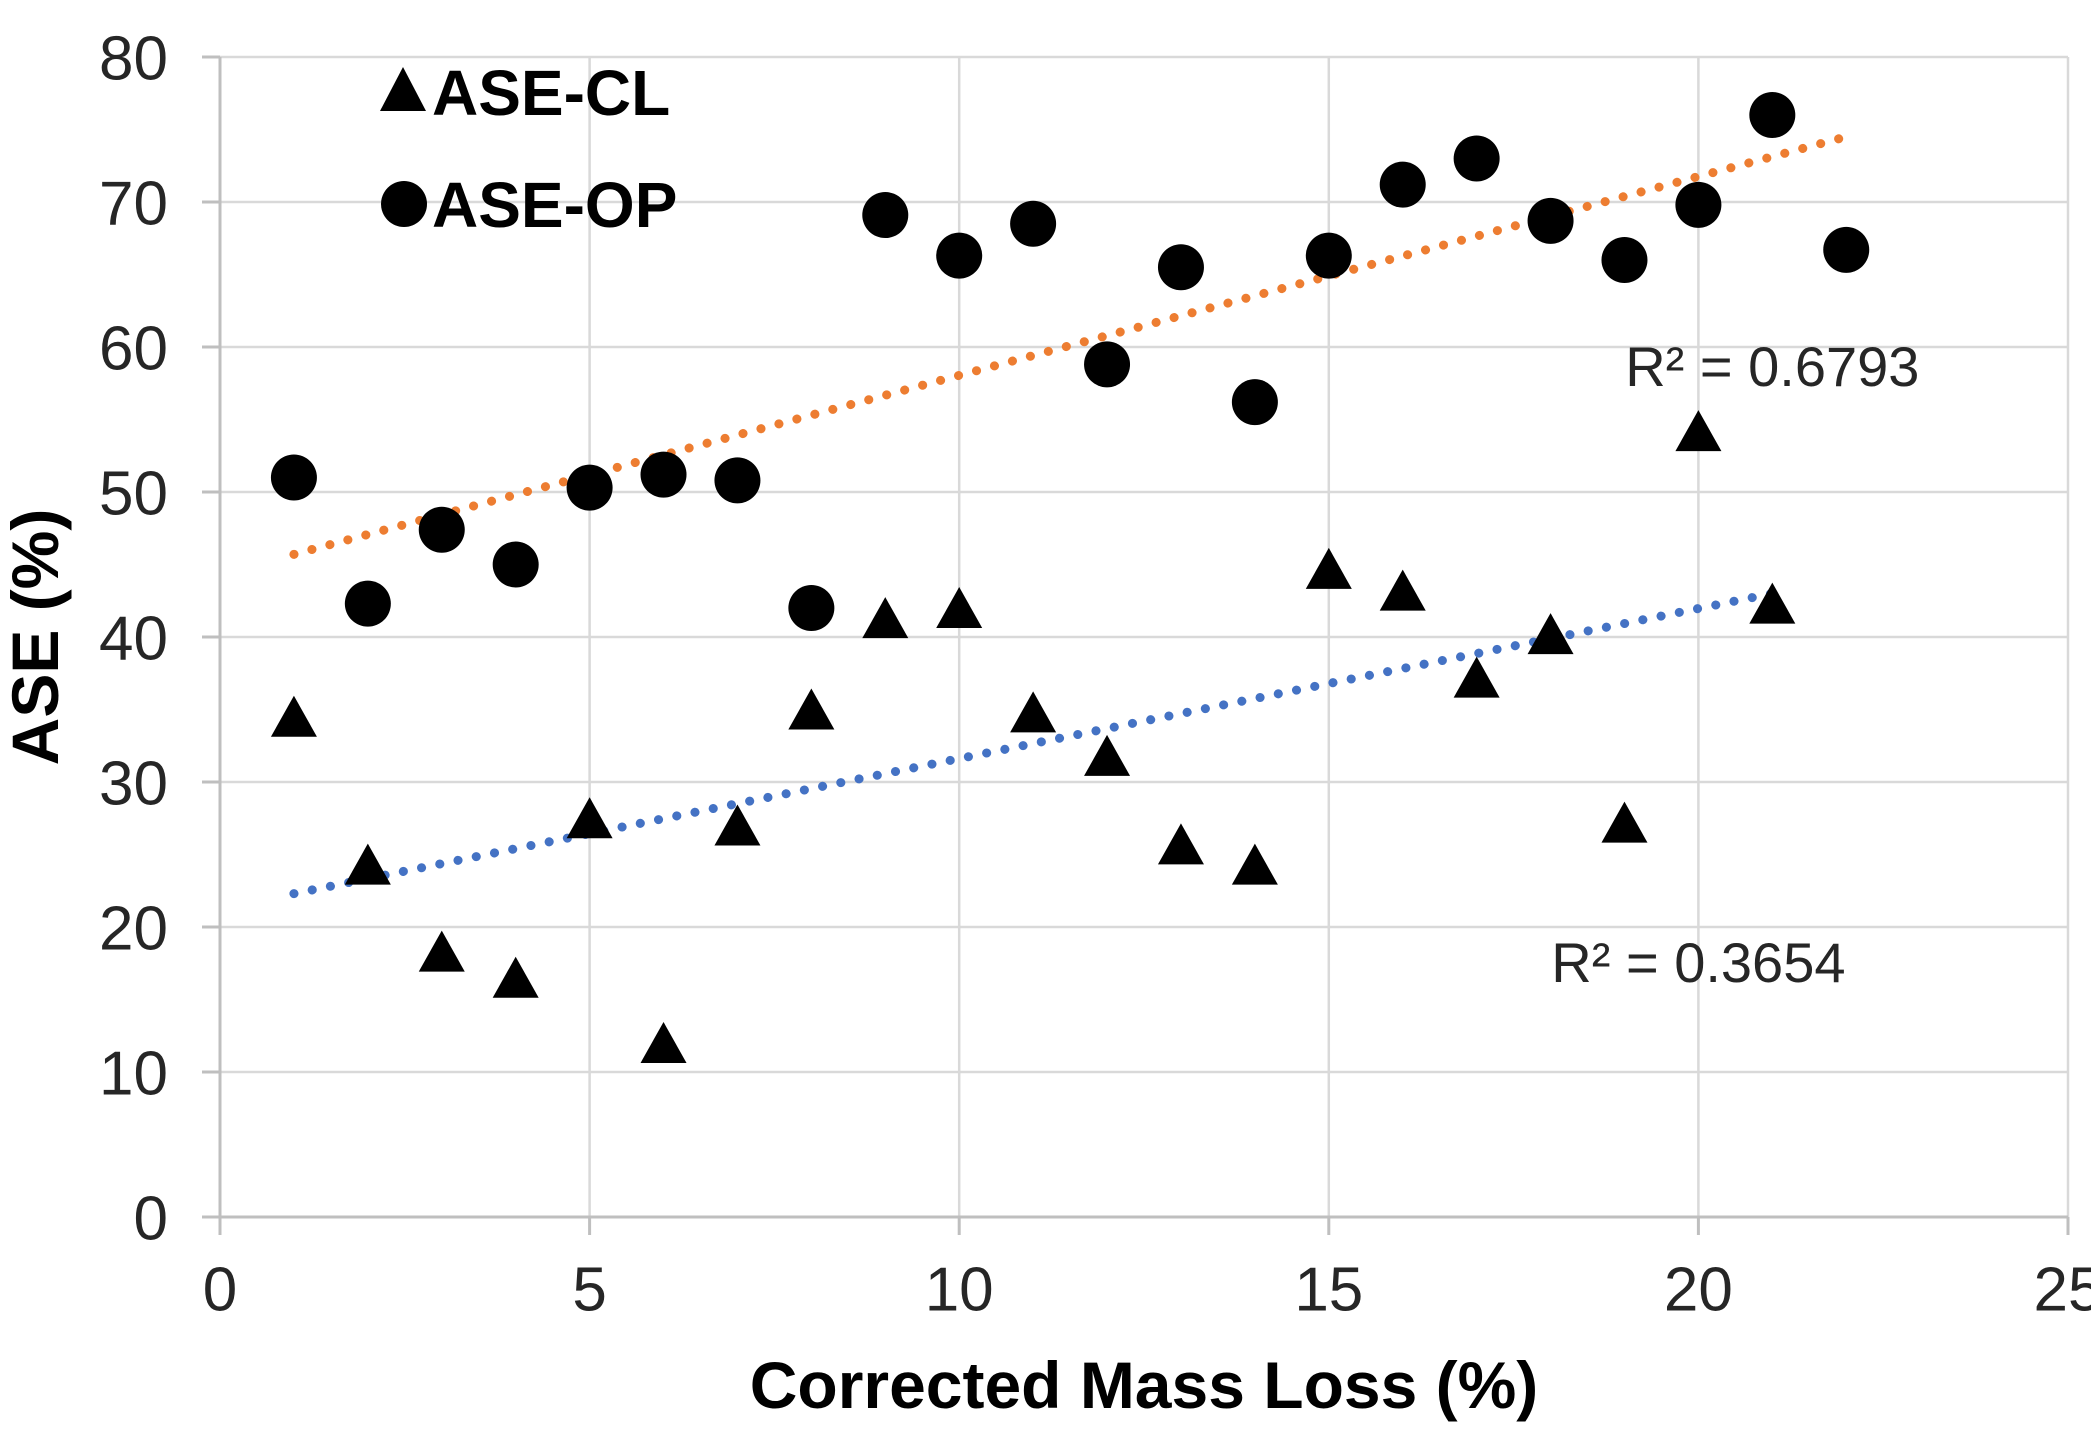  I want to click on x-tick-label: 25, so click(2062, 1289).